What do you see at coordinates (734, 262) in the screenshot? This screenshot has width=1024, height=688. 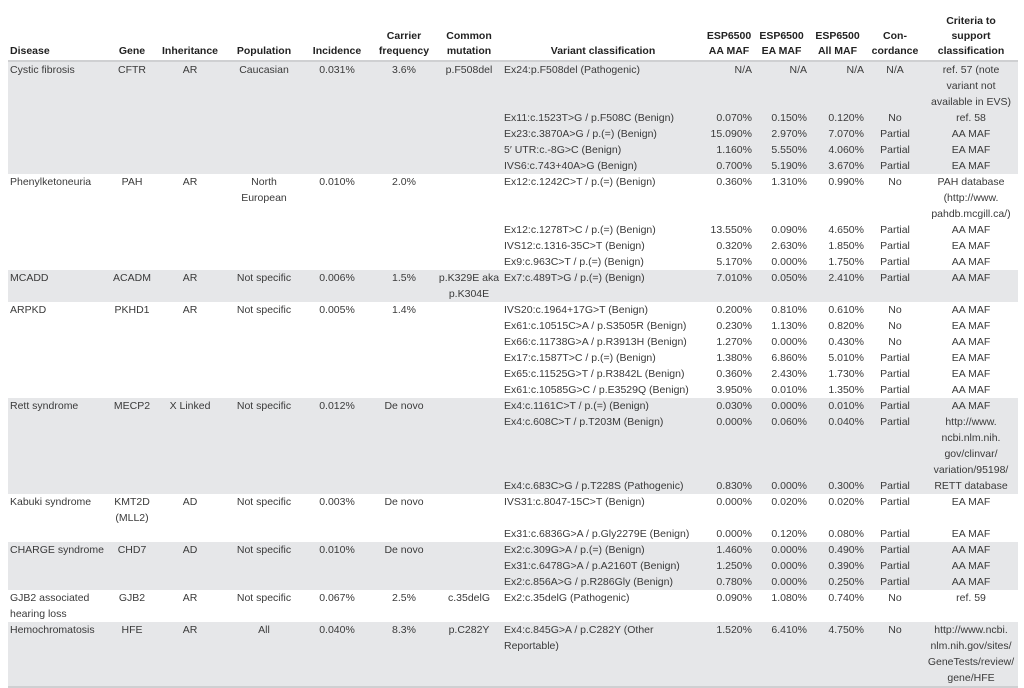 I see `aa-maf-cell: 5.170%` at bounding box center [734, 262].